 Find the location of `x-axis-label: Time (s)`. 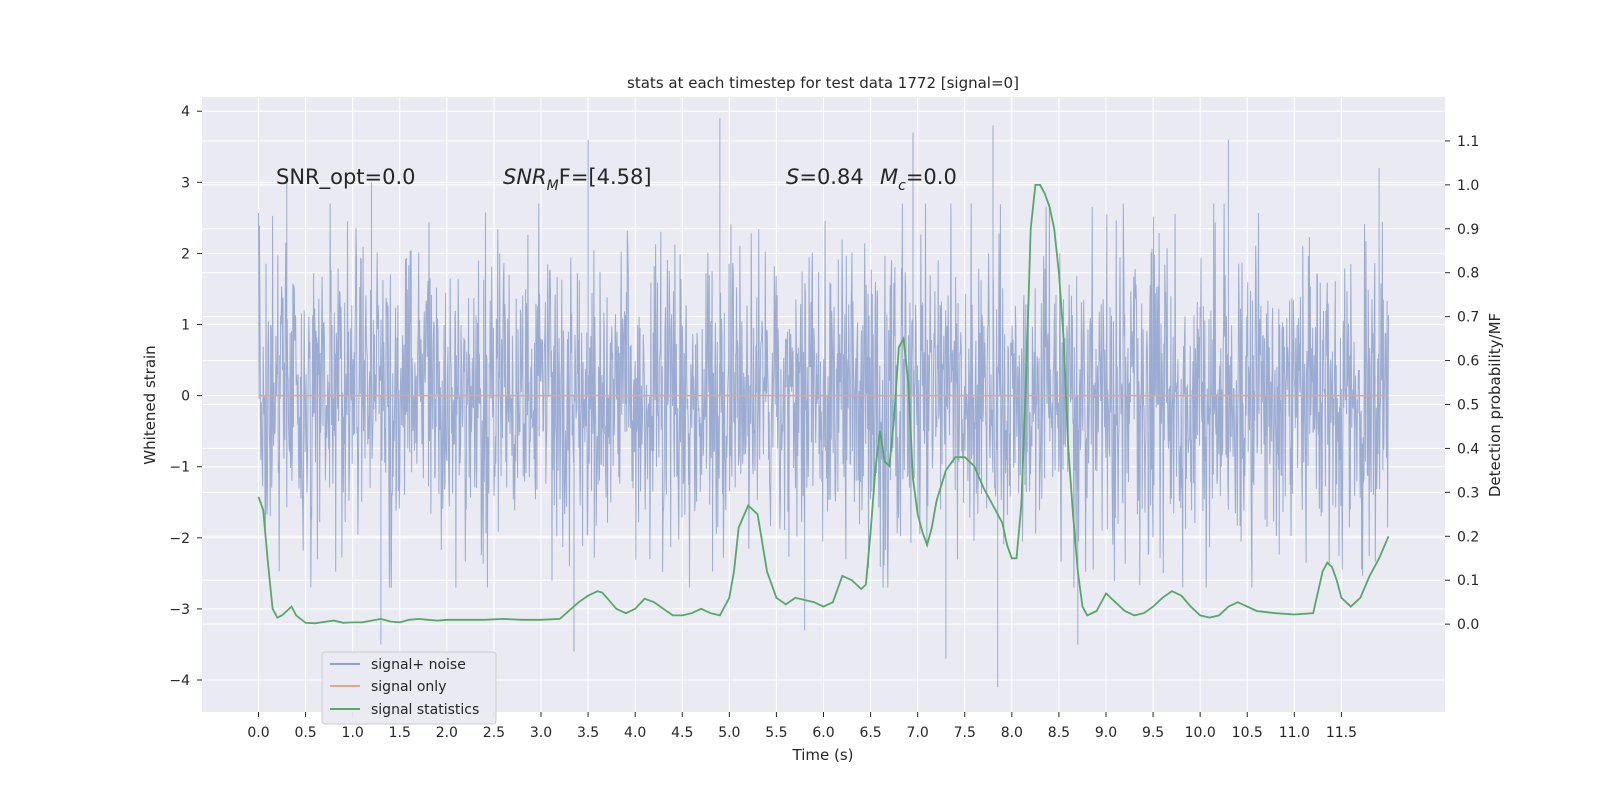

x-axis-label: Time (s) is located at coordinates (823, 755).